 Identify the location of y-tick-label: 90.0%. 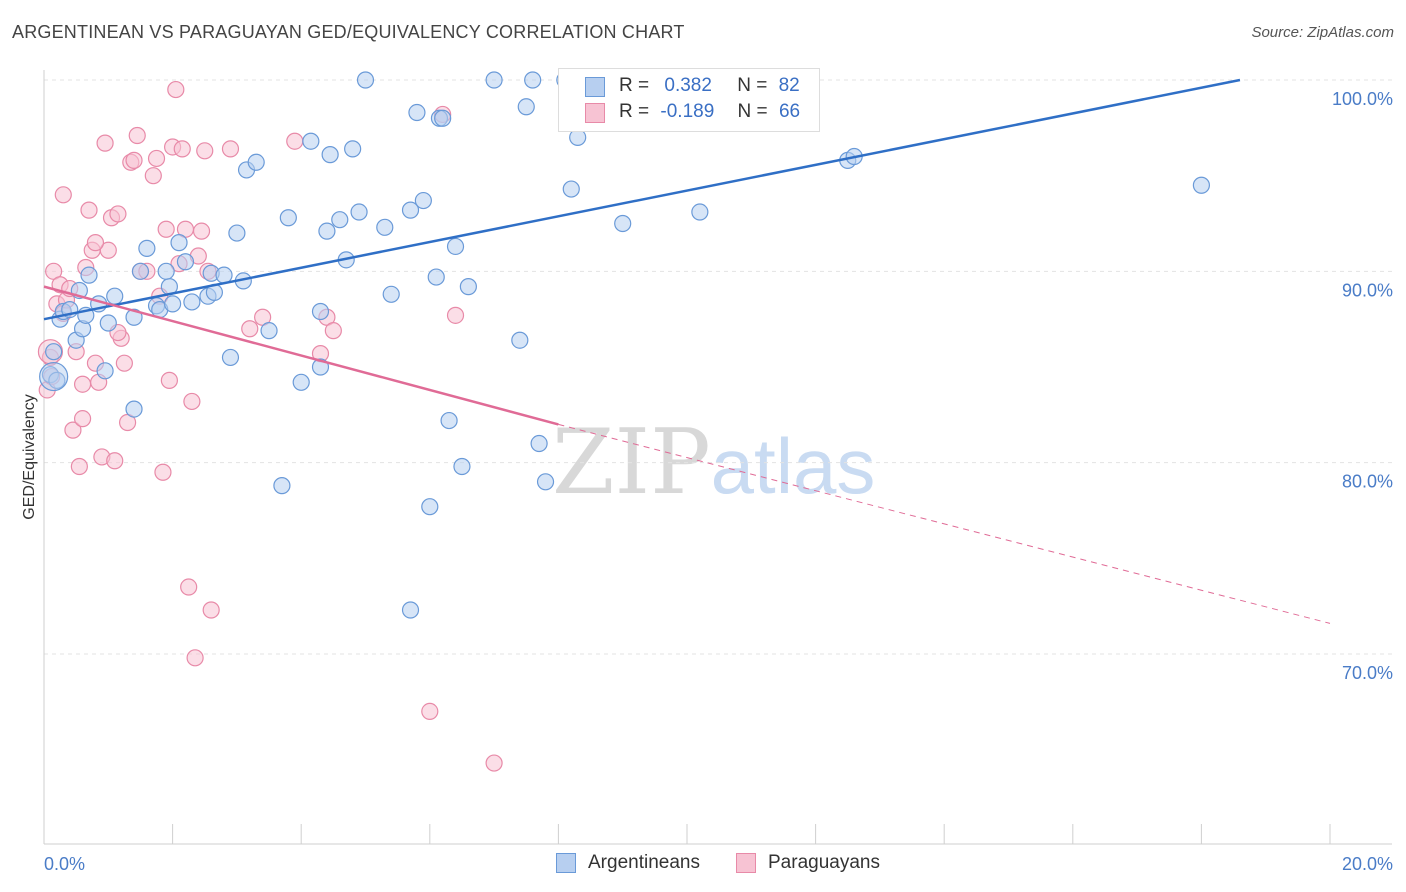
(1367, 290).